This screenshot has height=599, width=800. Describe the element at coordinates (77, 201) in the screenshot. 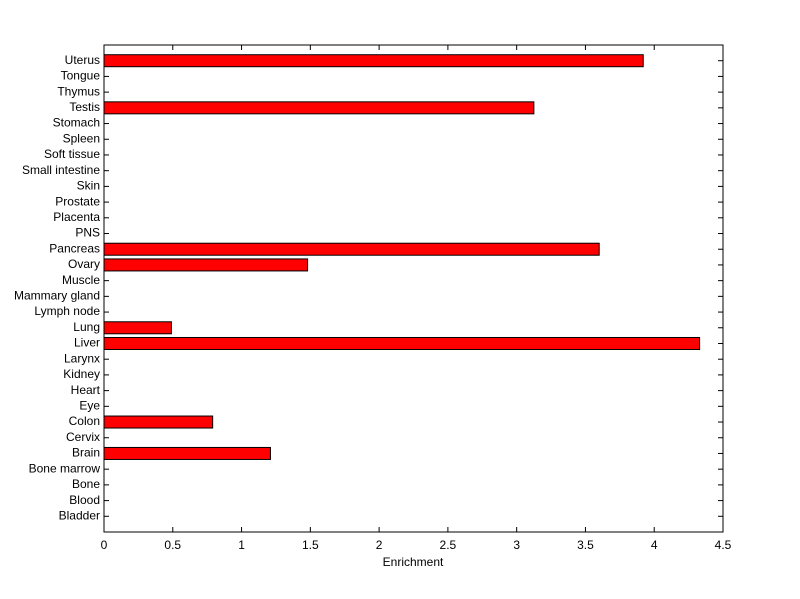

I see `y-tick-label: Prostate` at that location.